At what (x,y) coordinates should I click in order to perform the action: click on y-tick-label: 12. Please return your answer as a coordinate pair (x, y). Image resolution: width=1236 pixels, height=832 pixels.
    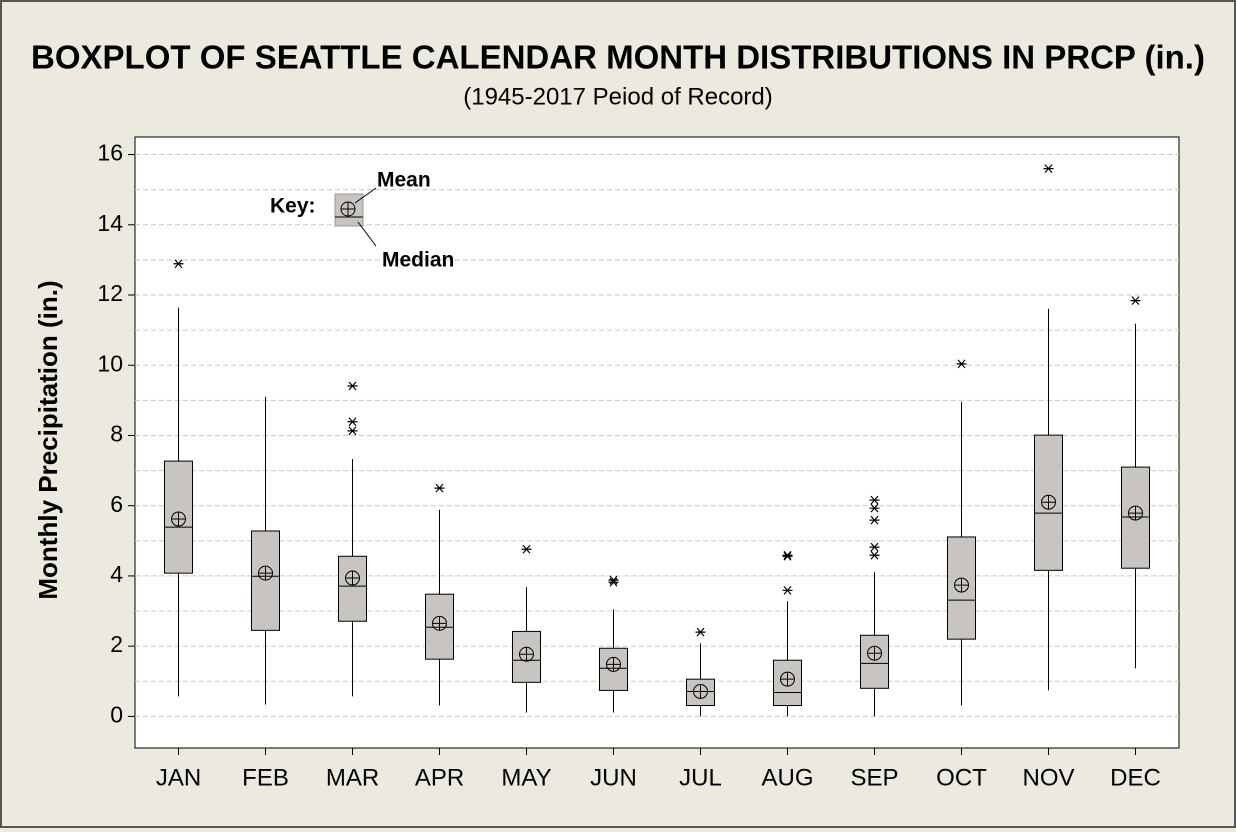
    Looking at the image, I should click on (110, 293).